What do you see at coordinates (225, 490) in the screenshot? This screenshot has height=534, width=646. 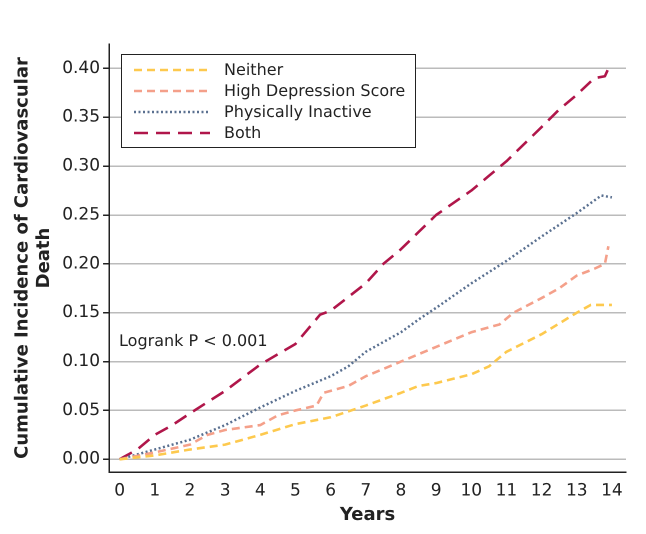 I see `x-tick-label: 3` at bounding box center [225, 490].